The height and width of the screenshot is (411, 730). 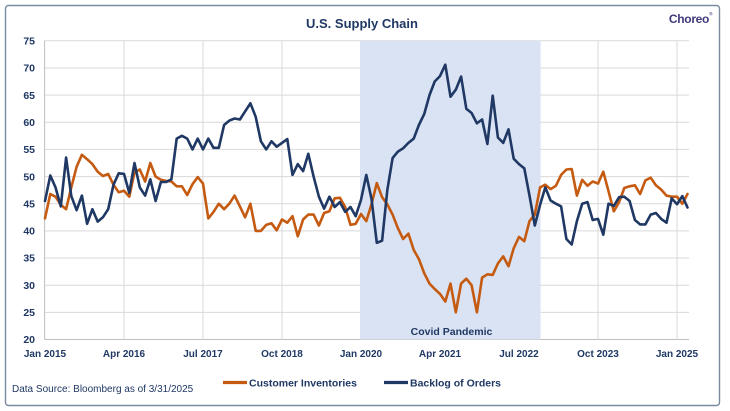 What do you see at coordinates (203, 354) in the screenshot?
I see `x-tick-label: Jul 2017` at bounding box center [203, 354].